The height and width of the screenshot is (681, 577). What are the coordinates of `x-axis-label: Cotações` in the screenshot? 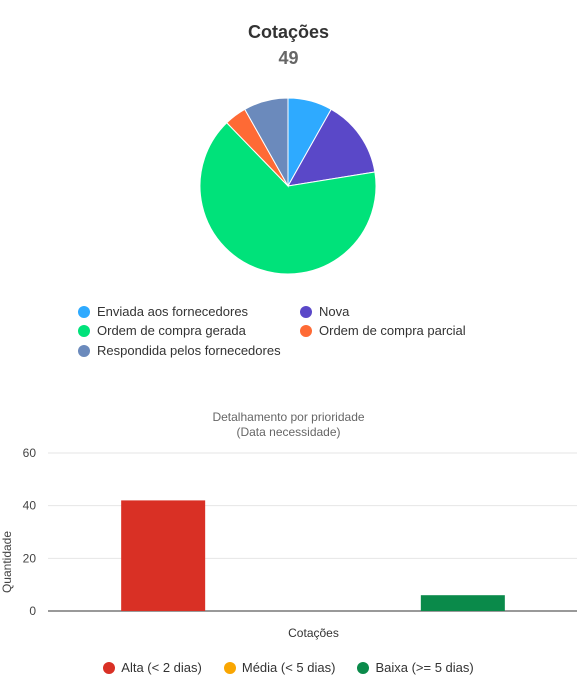 It's located at (313, 633).